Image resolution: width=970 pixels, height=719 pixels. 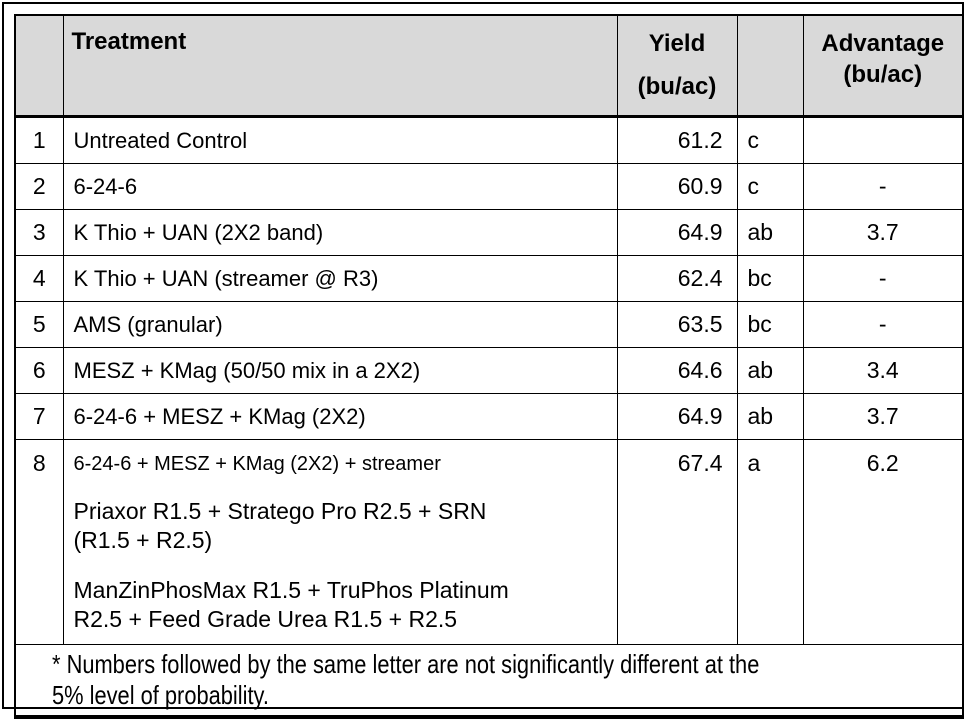 I want to click on advantage-cell: 3.4, so click(x=883, y=370).